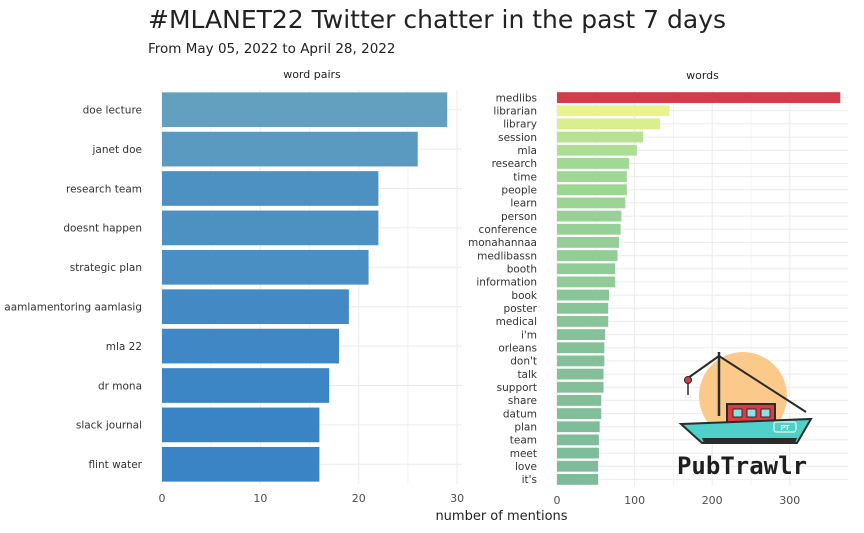  Describe the element at coordinates (312, 74) in the screenshot. I see `word-pairs-facet-label: word pairs` at that location.